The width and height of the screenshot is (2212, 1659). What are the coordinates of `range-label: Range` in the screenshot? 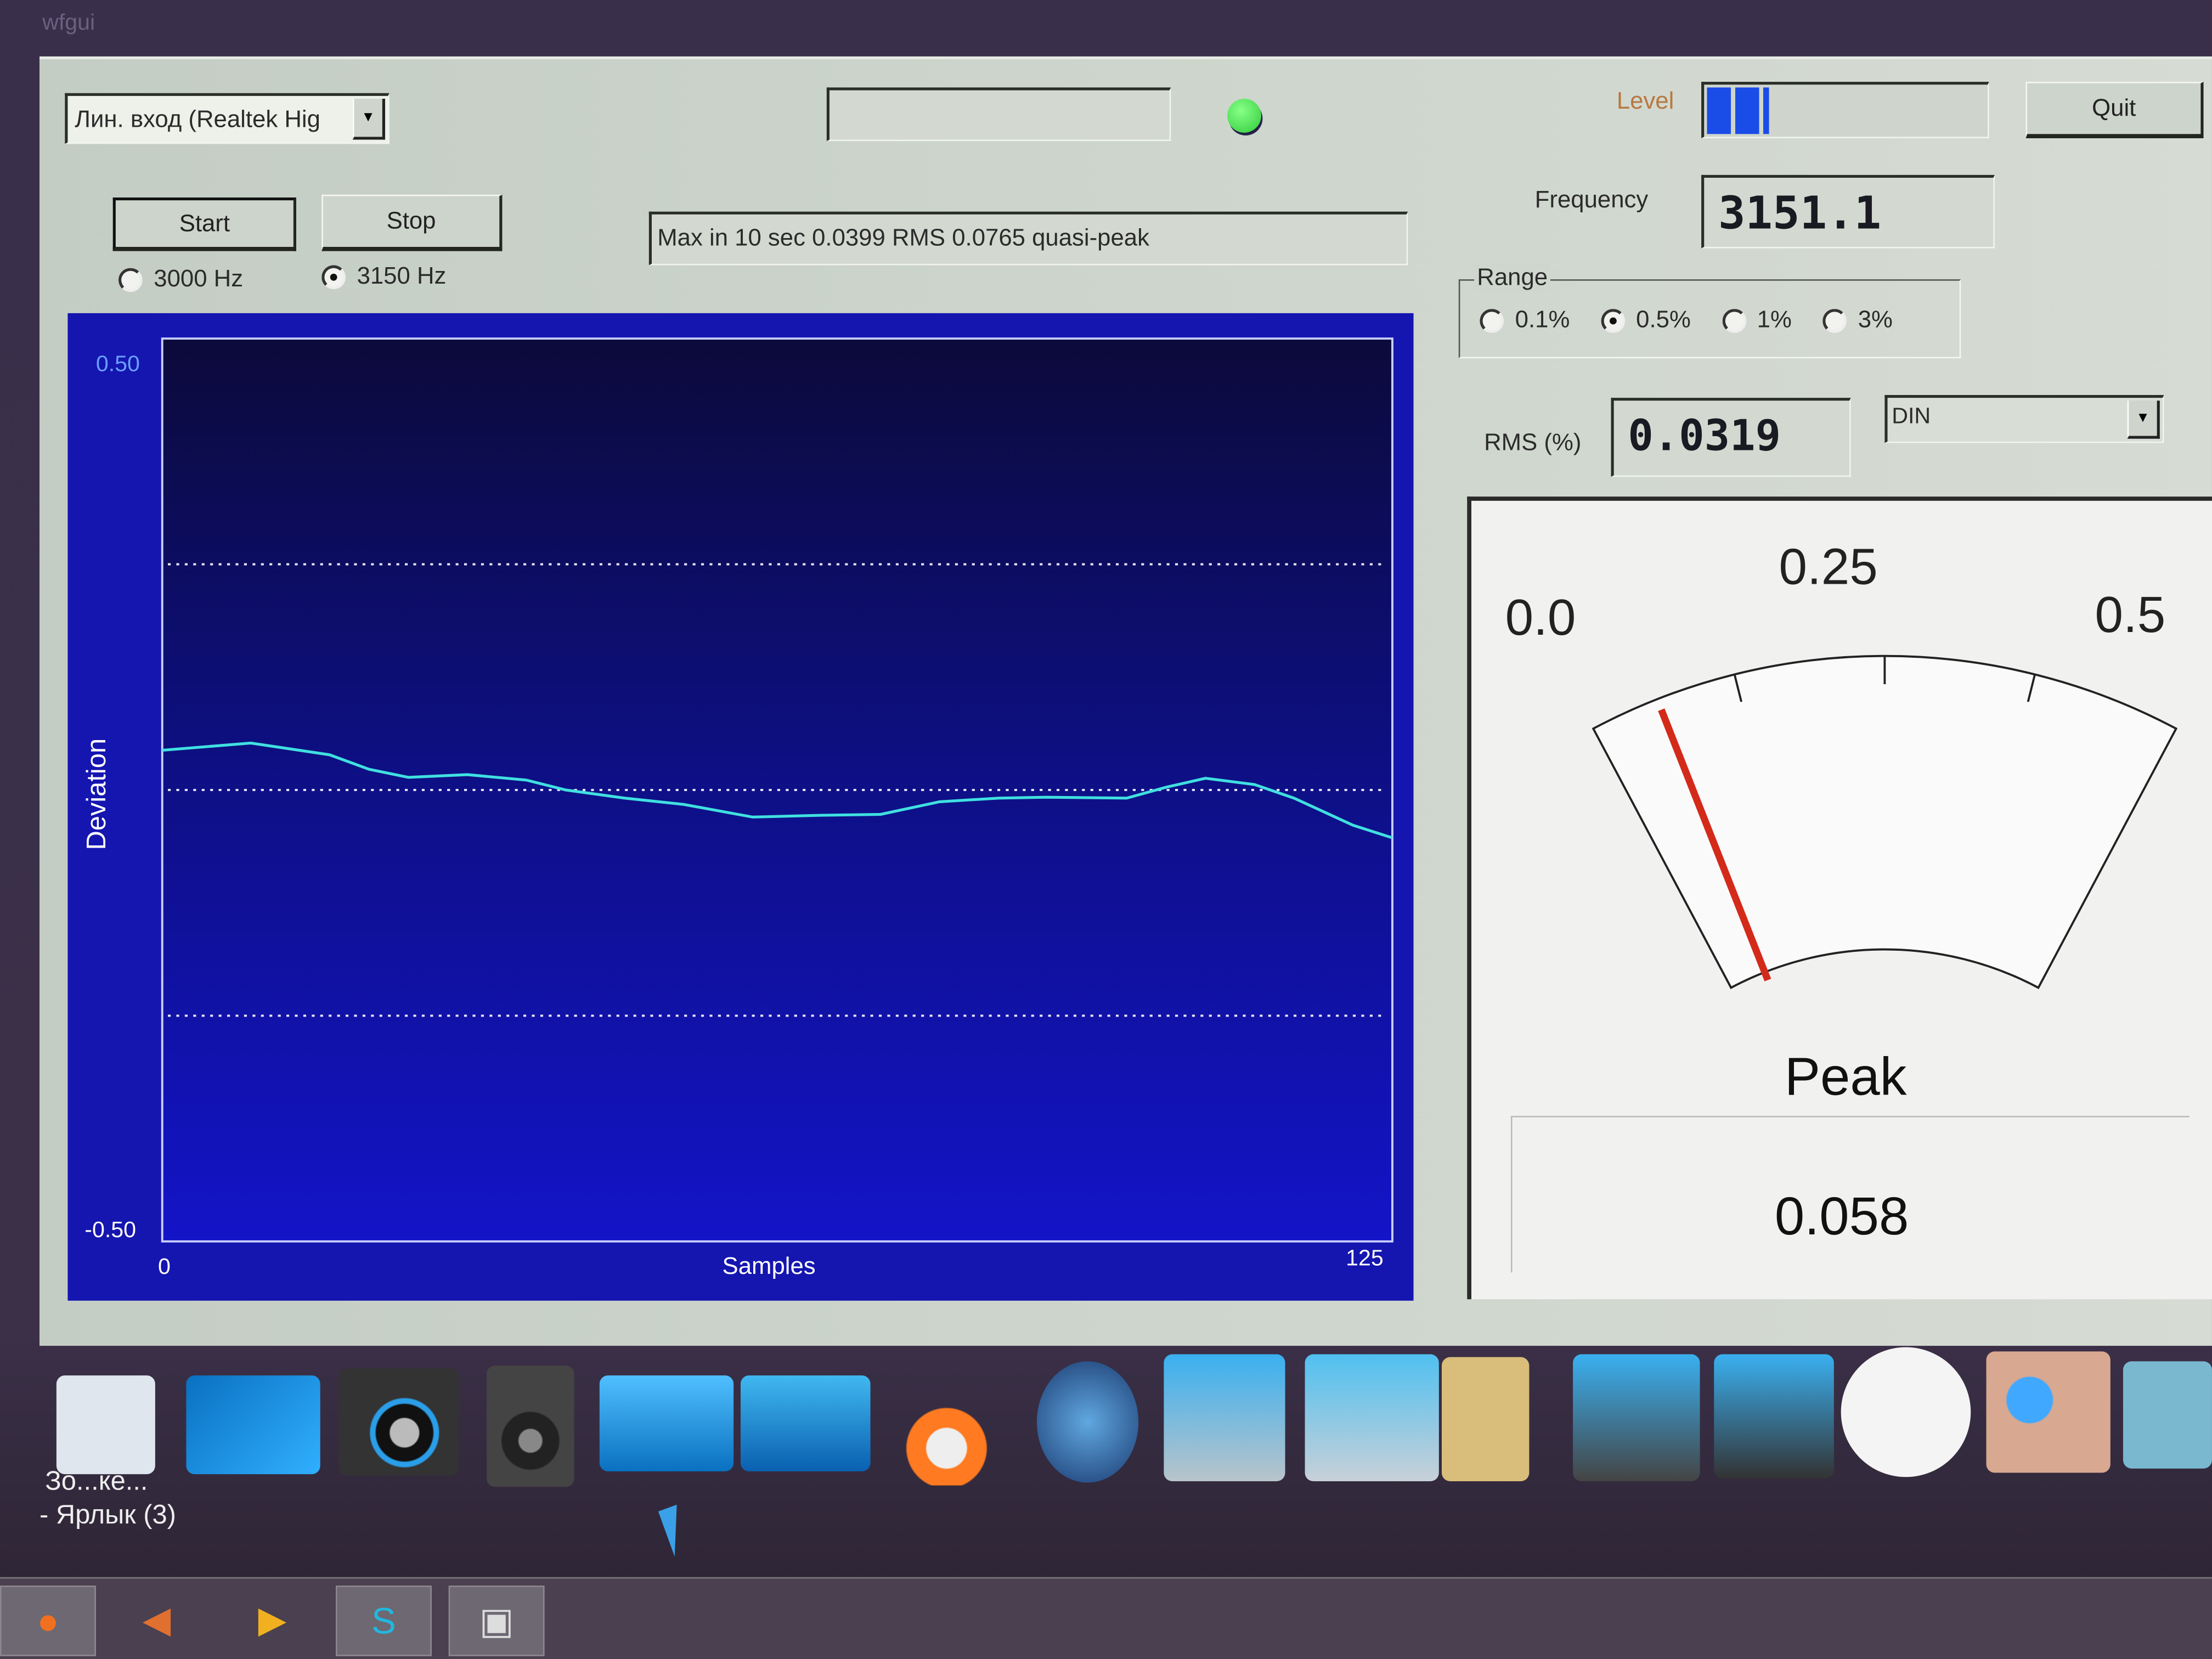 It's located at (1513, 277).